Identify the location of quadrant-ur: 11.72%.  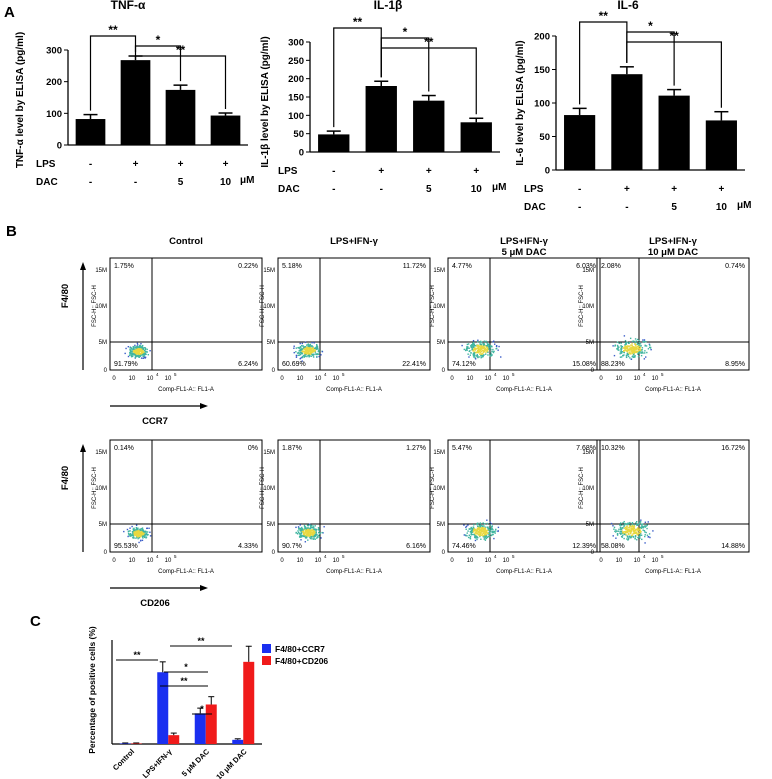
(414, 266).